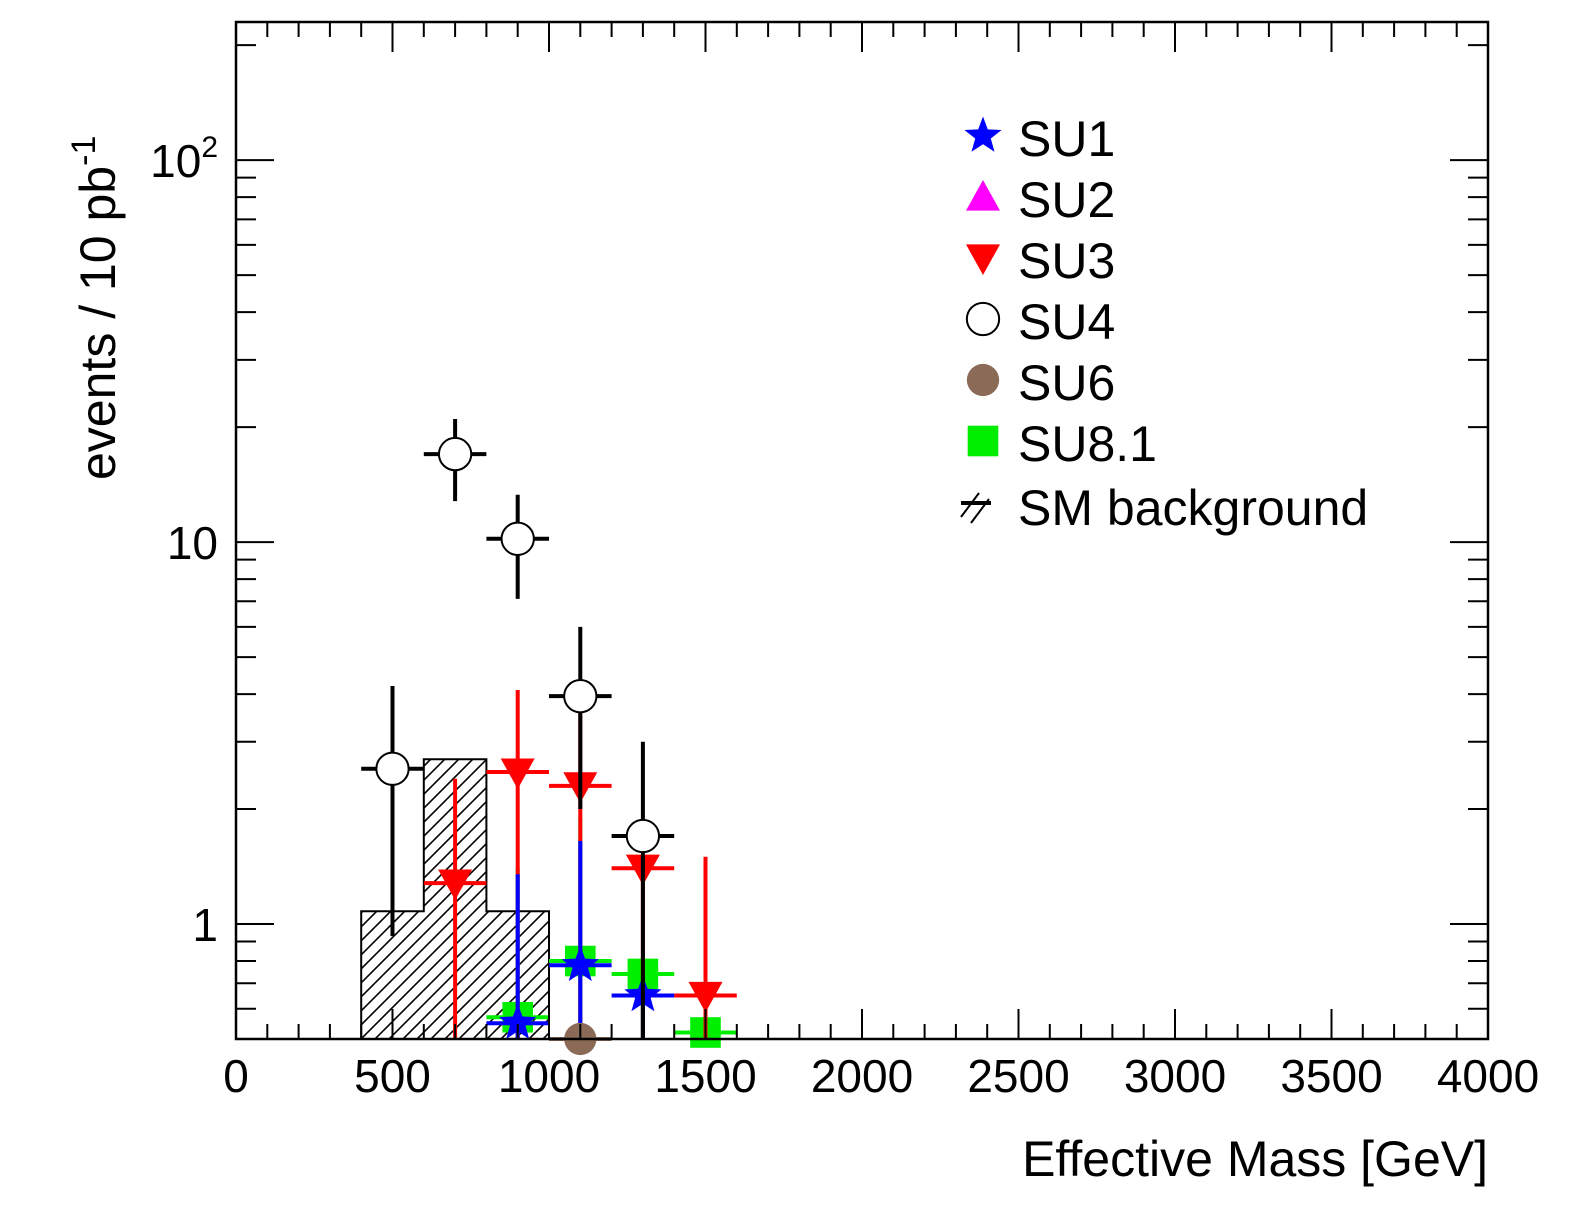  What do you see at coordinates (1331, 1076) in the screenshot?
I see `x-tick-label: 3500` at bounding box center [1331, 1076].